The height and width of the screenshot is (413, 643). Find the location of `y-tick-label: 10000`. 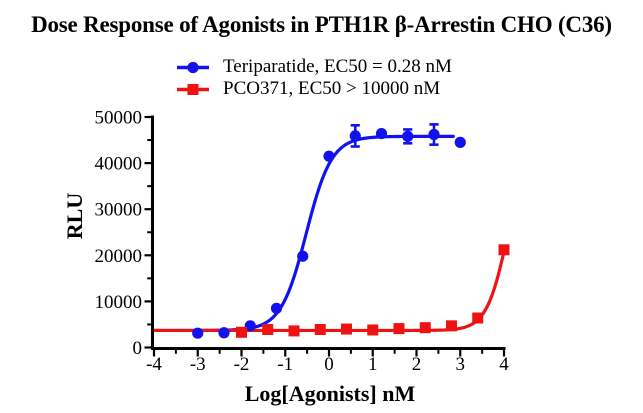

y-tick-label: 10000 is located at coordinates (119, 302).